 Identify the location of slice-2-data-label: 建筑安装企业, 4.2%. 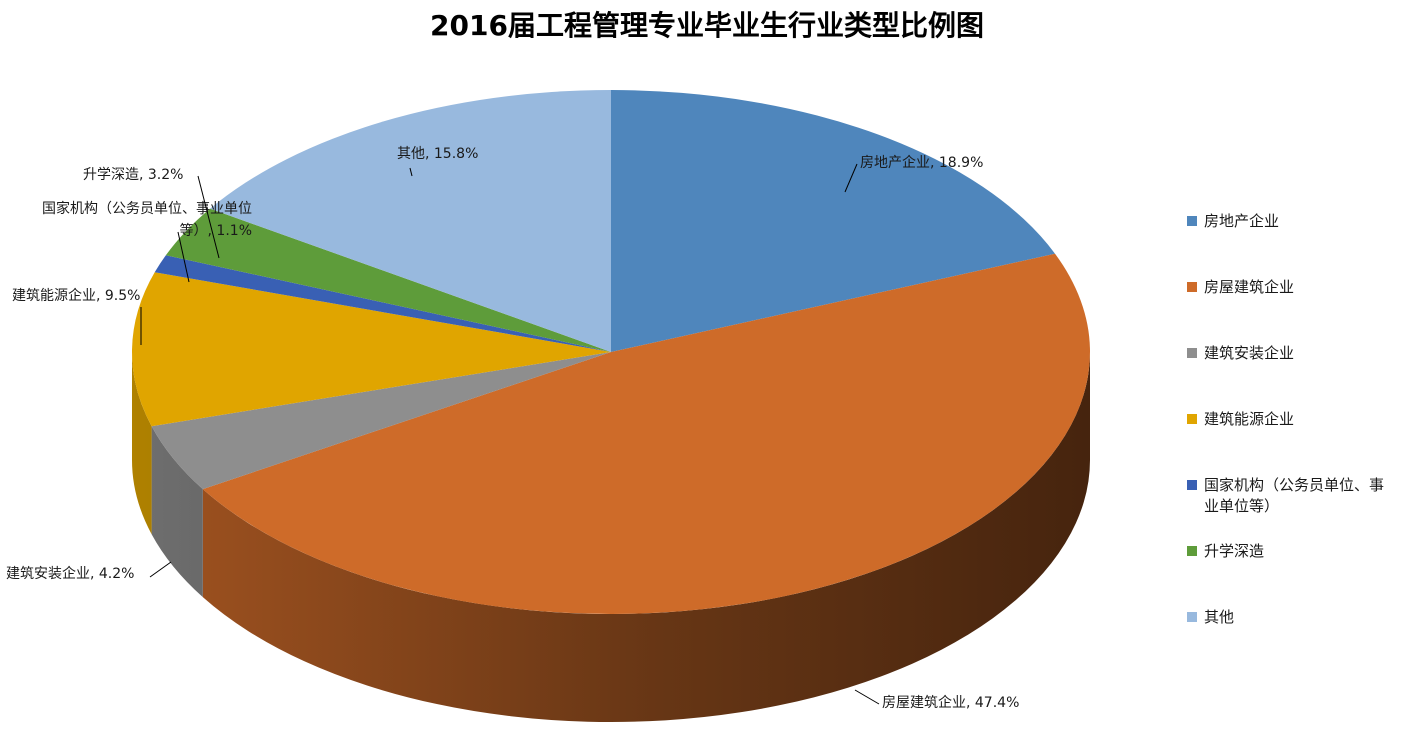
(70, 573).